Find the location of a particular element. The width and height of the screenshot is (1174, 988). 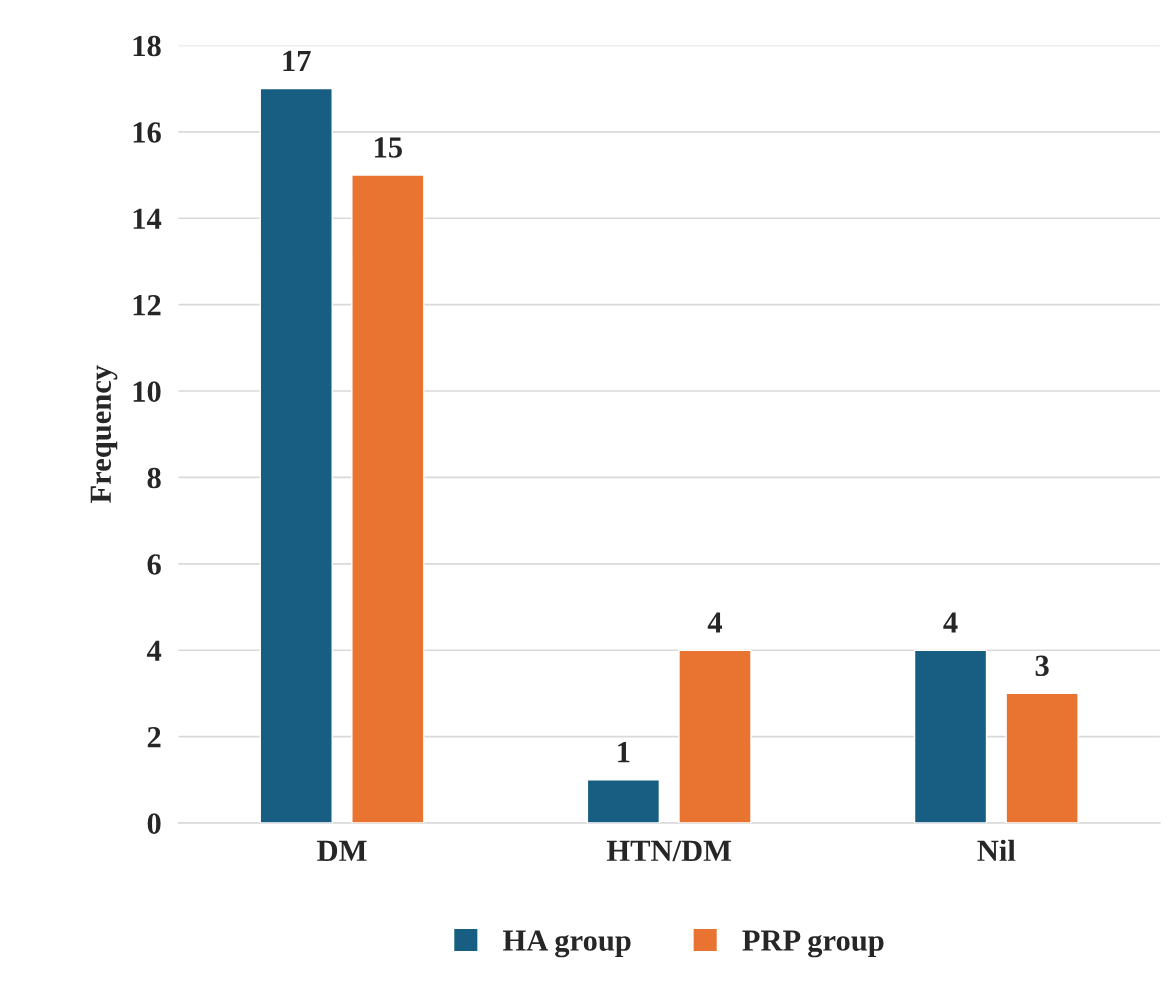

x-tick-label: DM is located at coordinates (342, 850).